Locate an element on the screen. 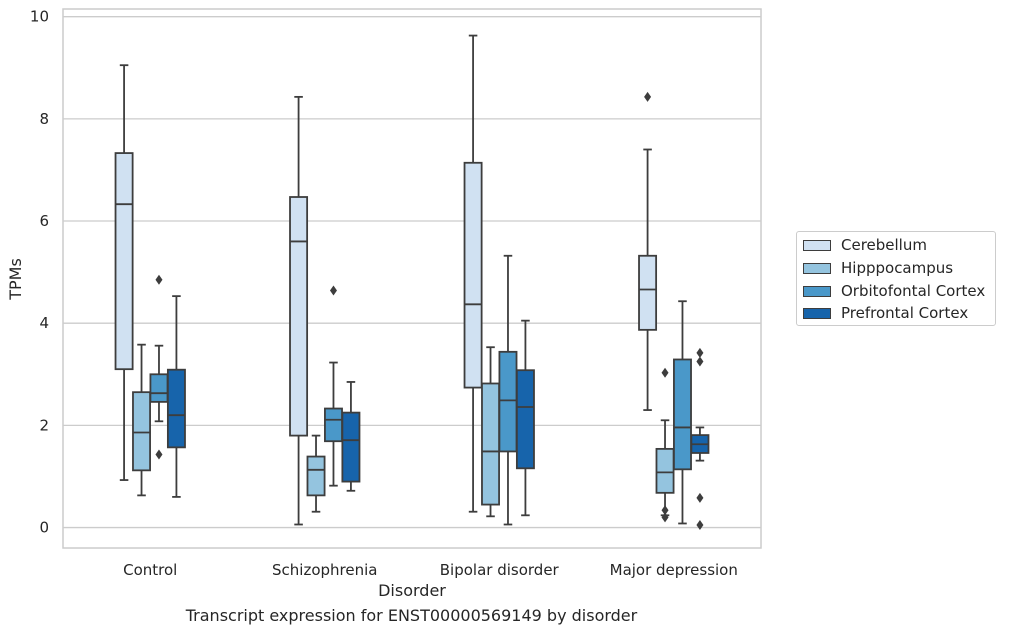  box-prefrontal-cortex-control is located at coordinates (176, 396).